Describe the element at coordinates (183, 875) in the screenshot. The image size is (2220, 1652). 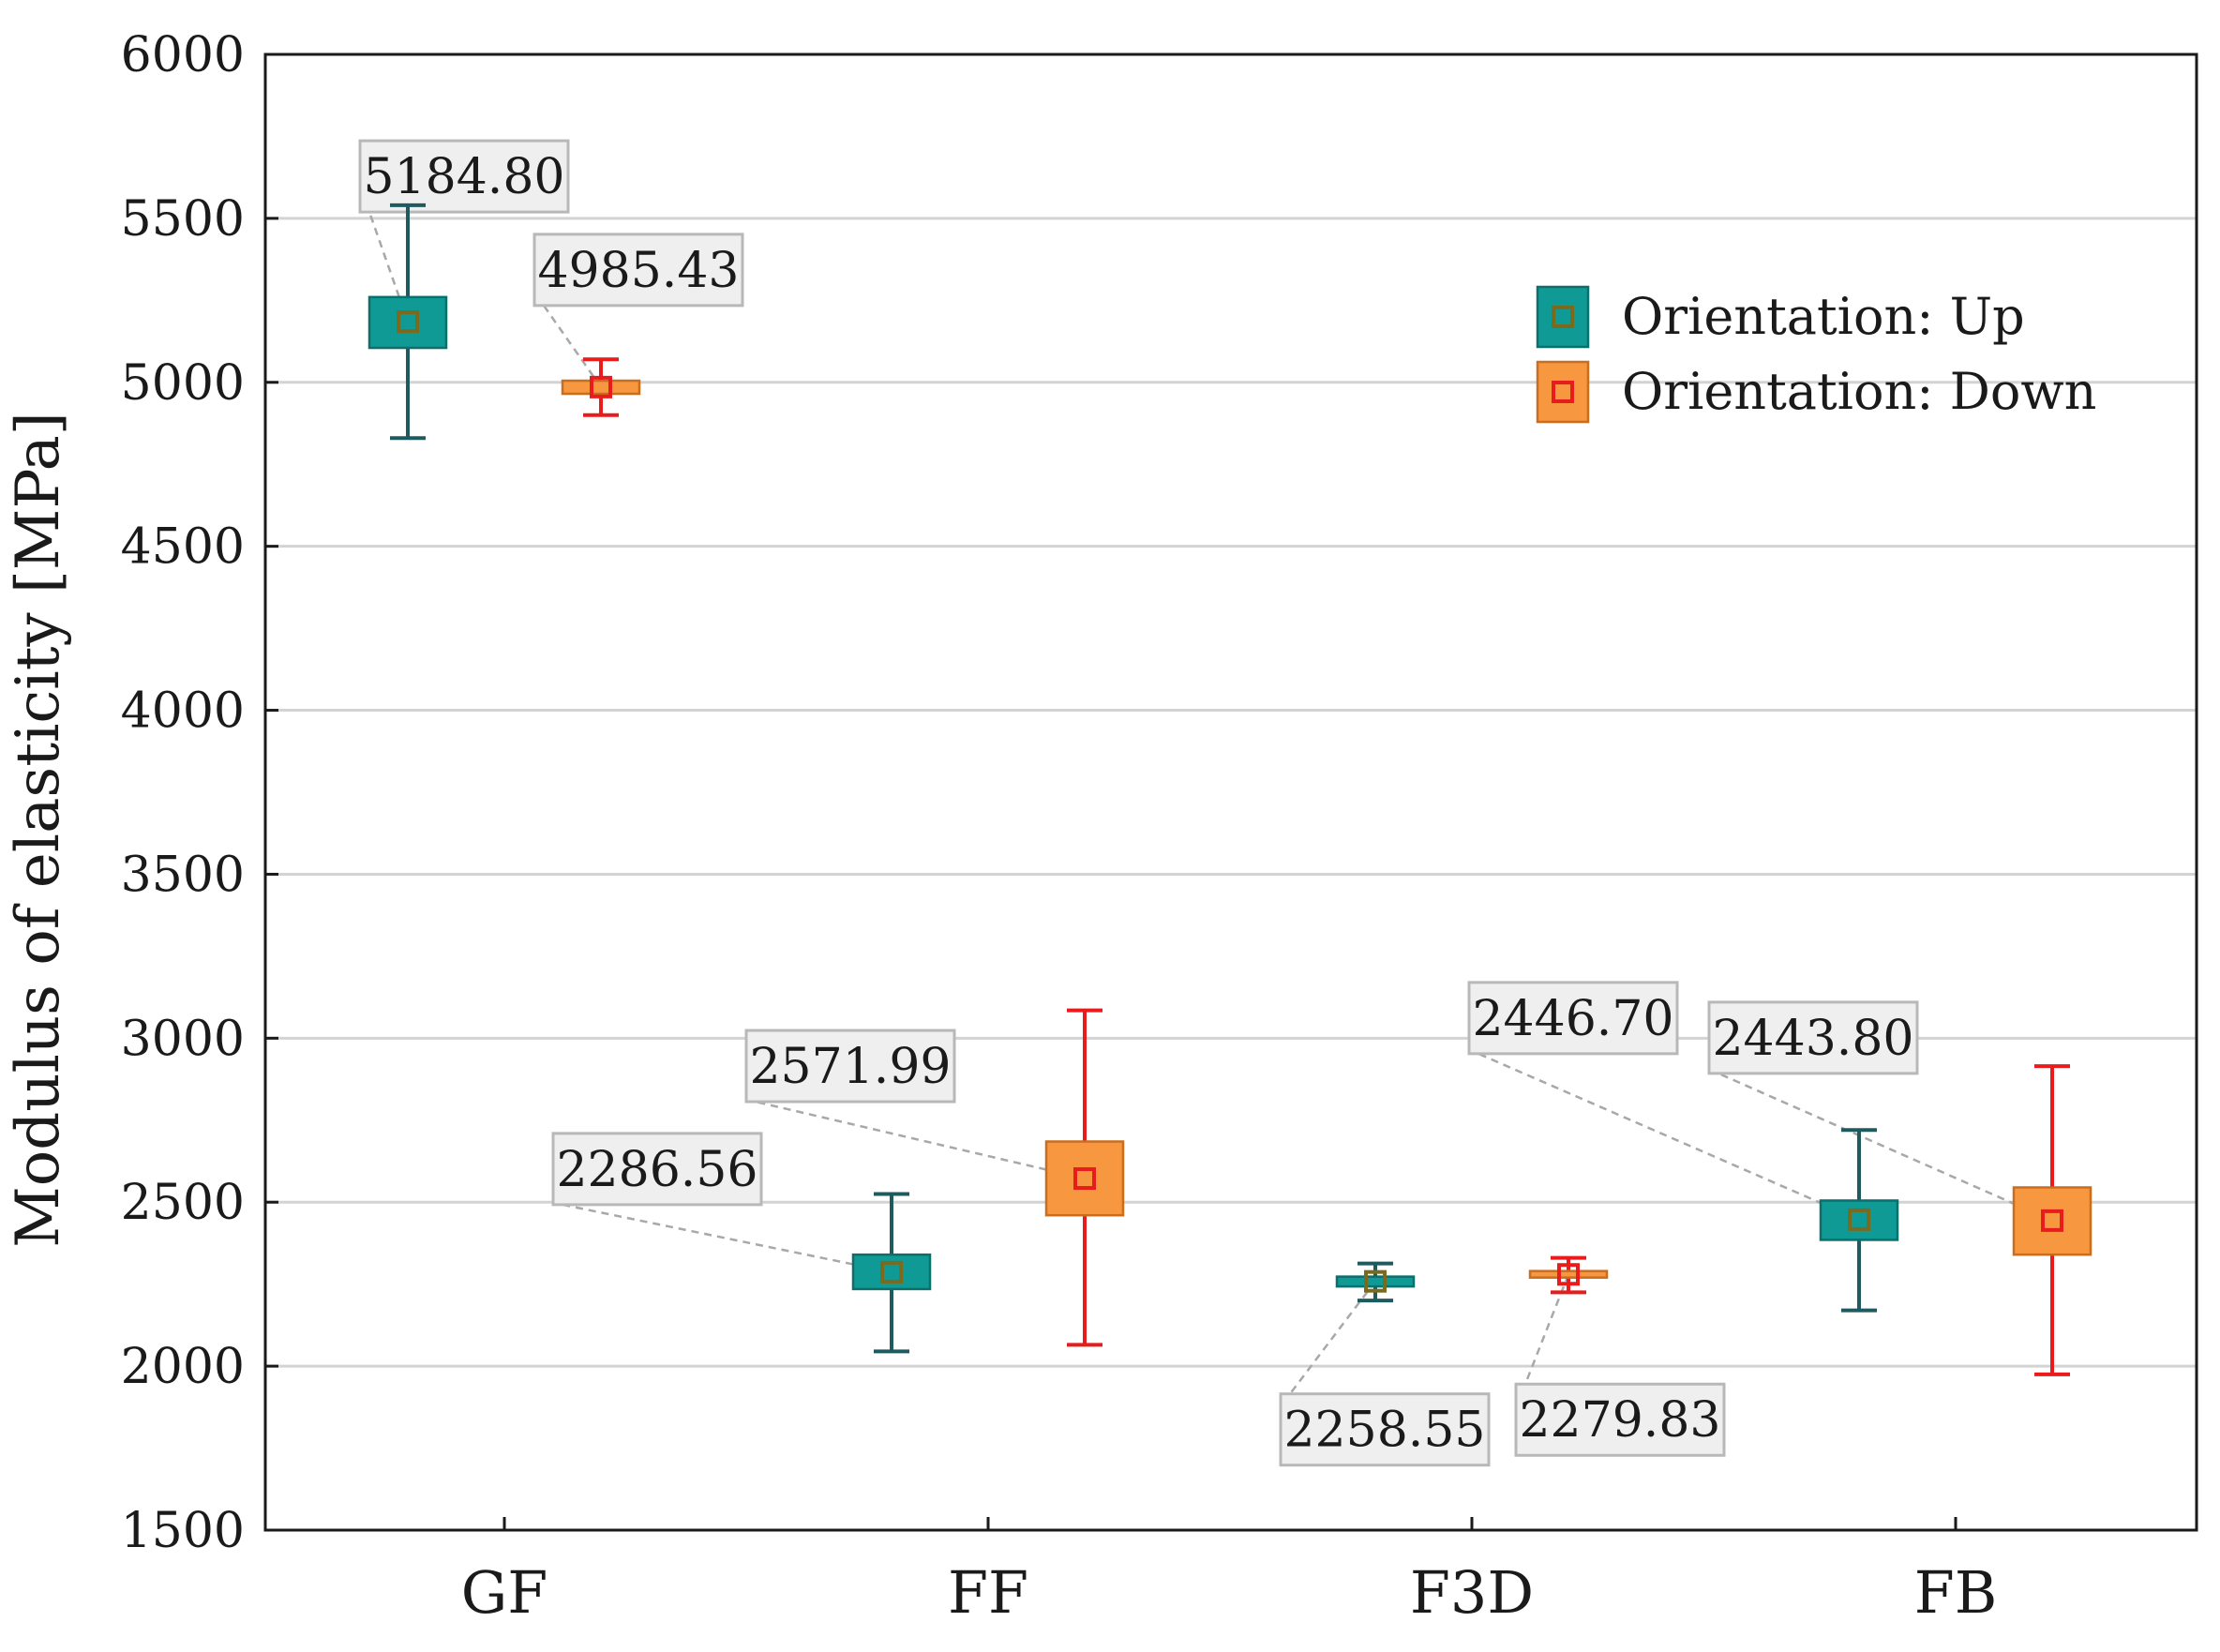
I see `y-tick-label: 3500` at that location.